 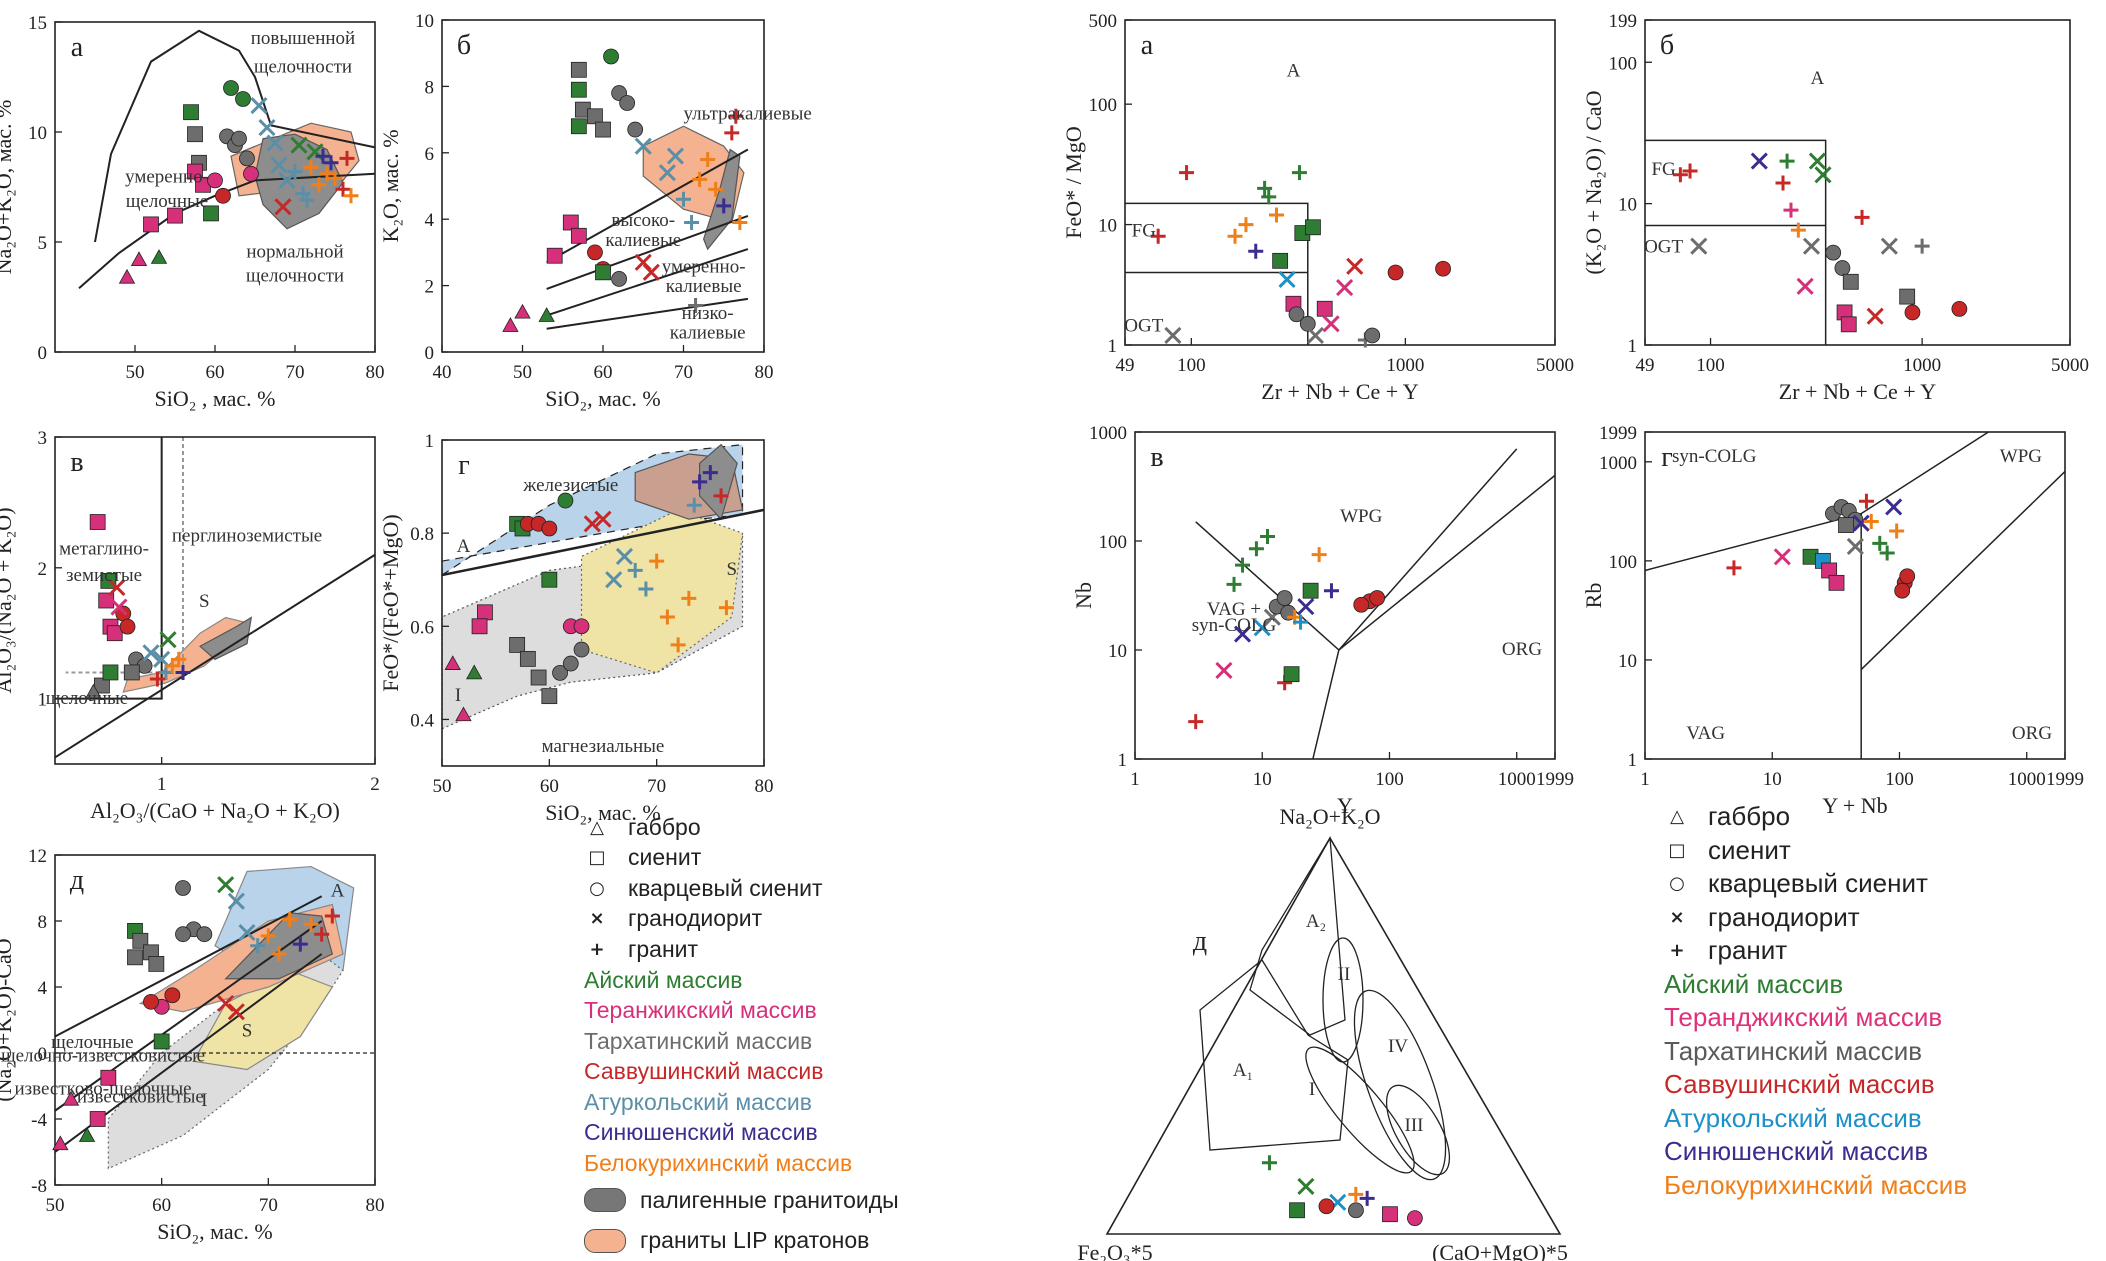 What do you see at coordinates (1623, 562) in the screenshot?
I see `y-tick-label: 100` at bounding box center [1623, 562].